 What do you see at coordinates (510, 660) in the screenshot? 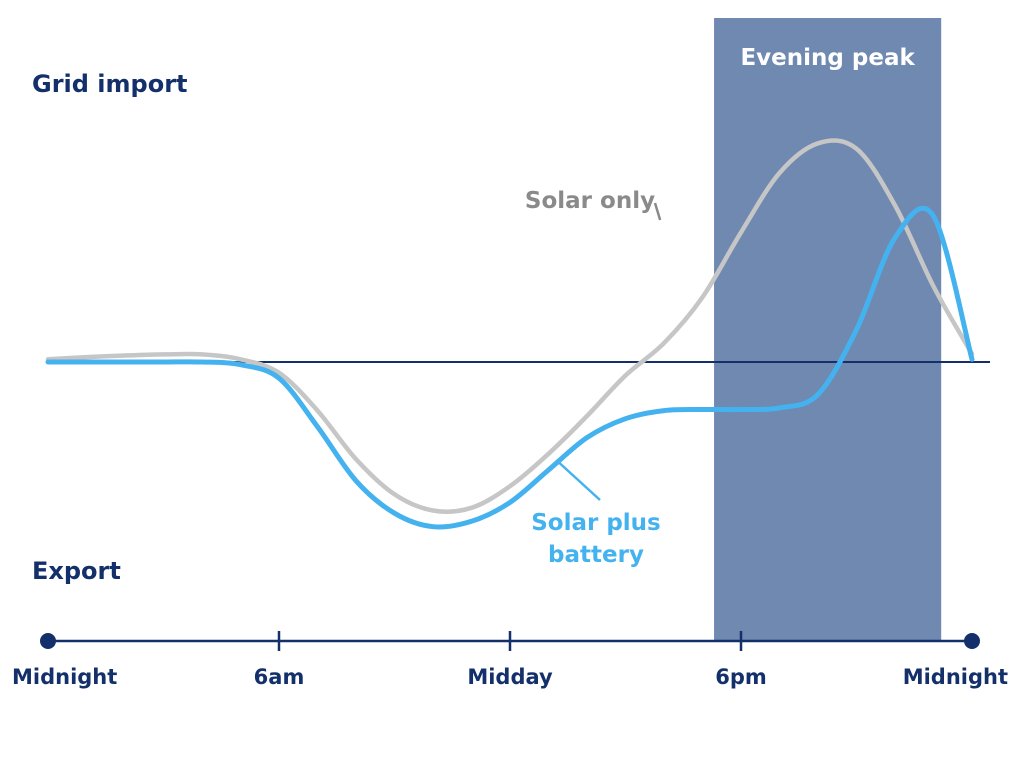
I see `x-ticks: Midnight 6am Midday 6pm Midnight` at bounding box center [510, 660].